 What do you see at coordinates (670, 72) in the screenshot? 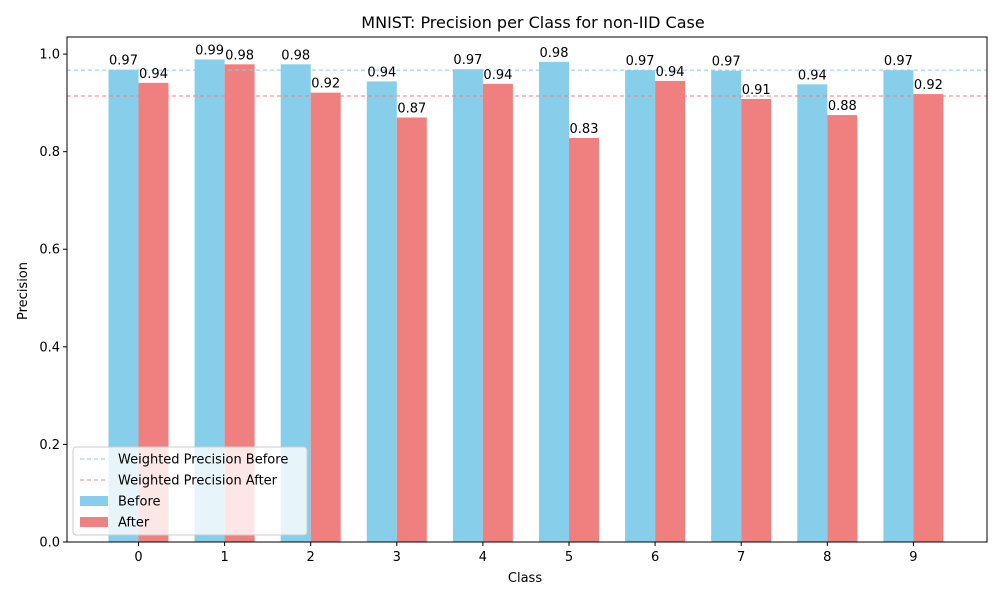
I see `data-label-after-class-6: 0.94` at bounding box center [670, 72].